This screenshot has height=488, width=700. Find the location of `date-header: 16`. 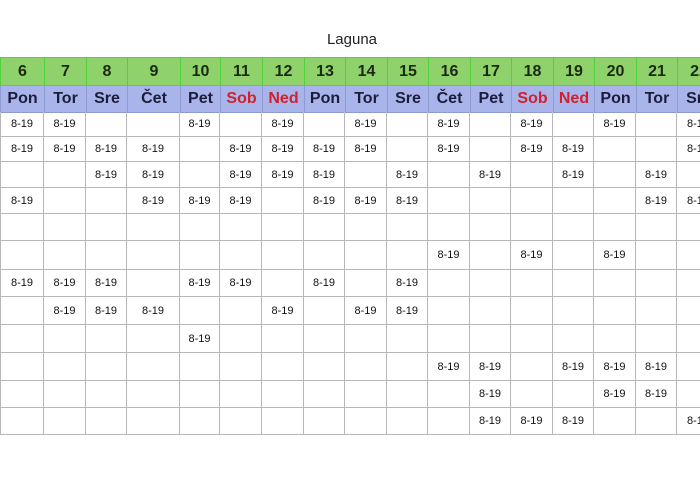

date-header: 16 is located at coordinates (449, 71).